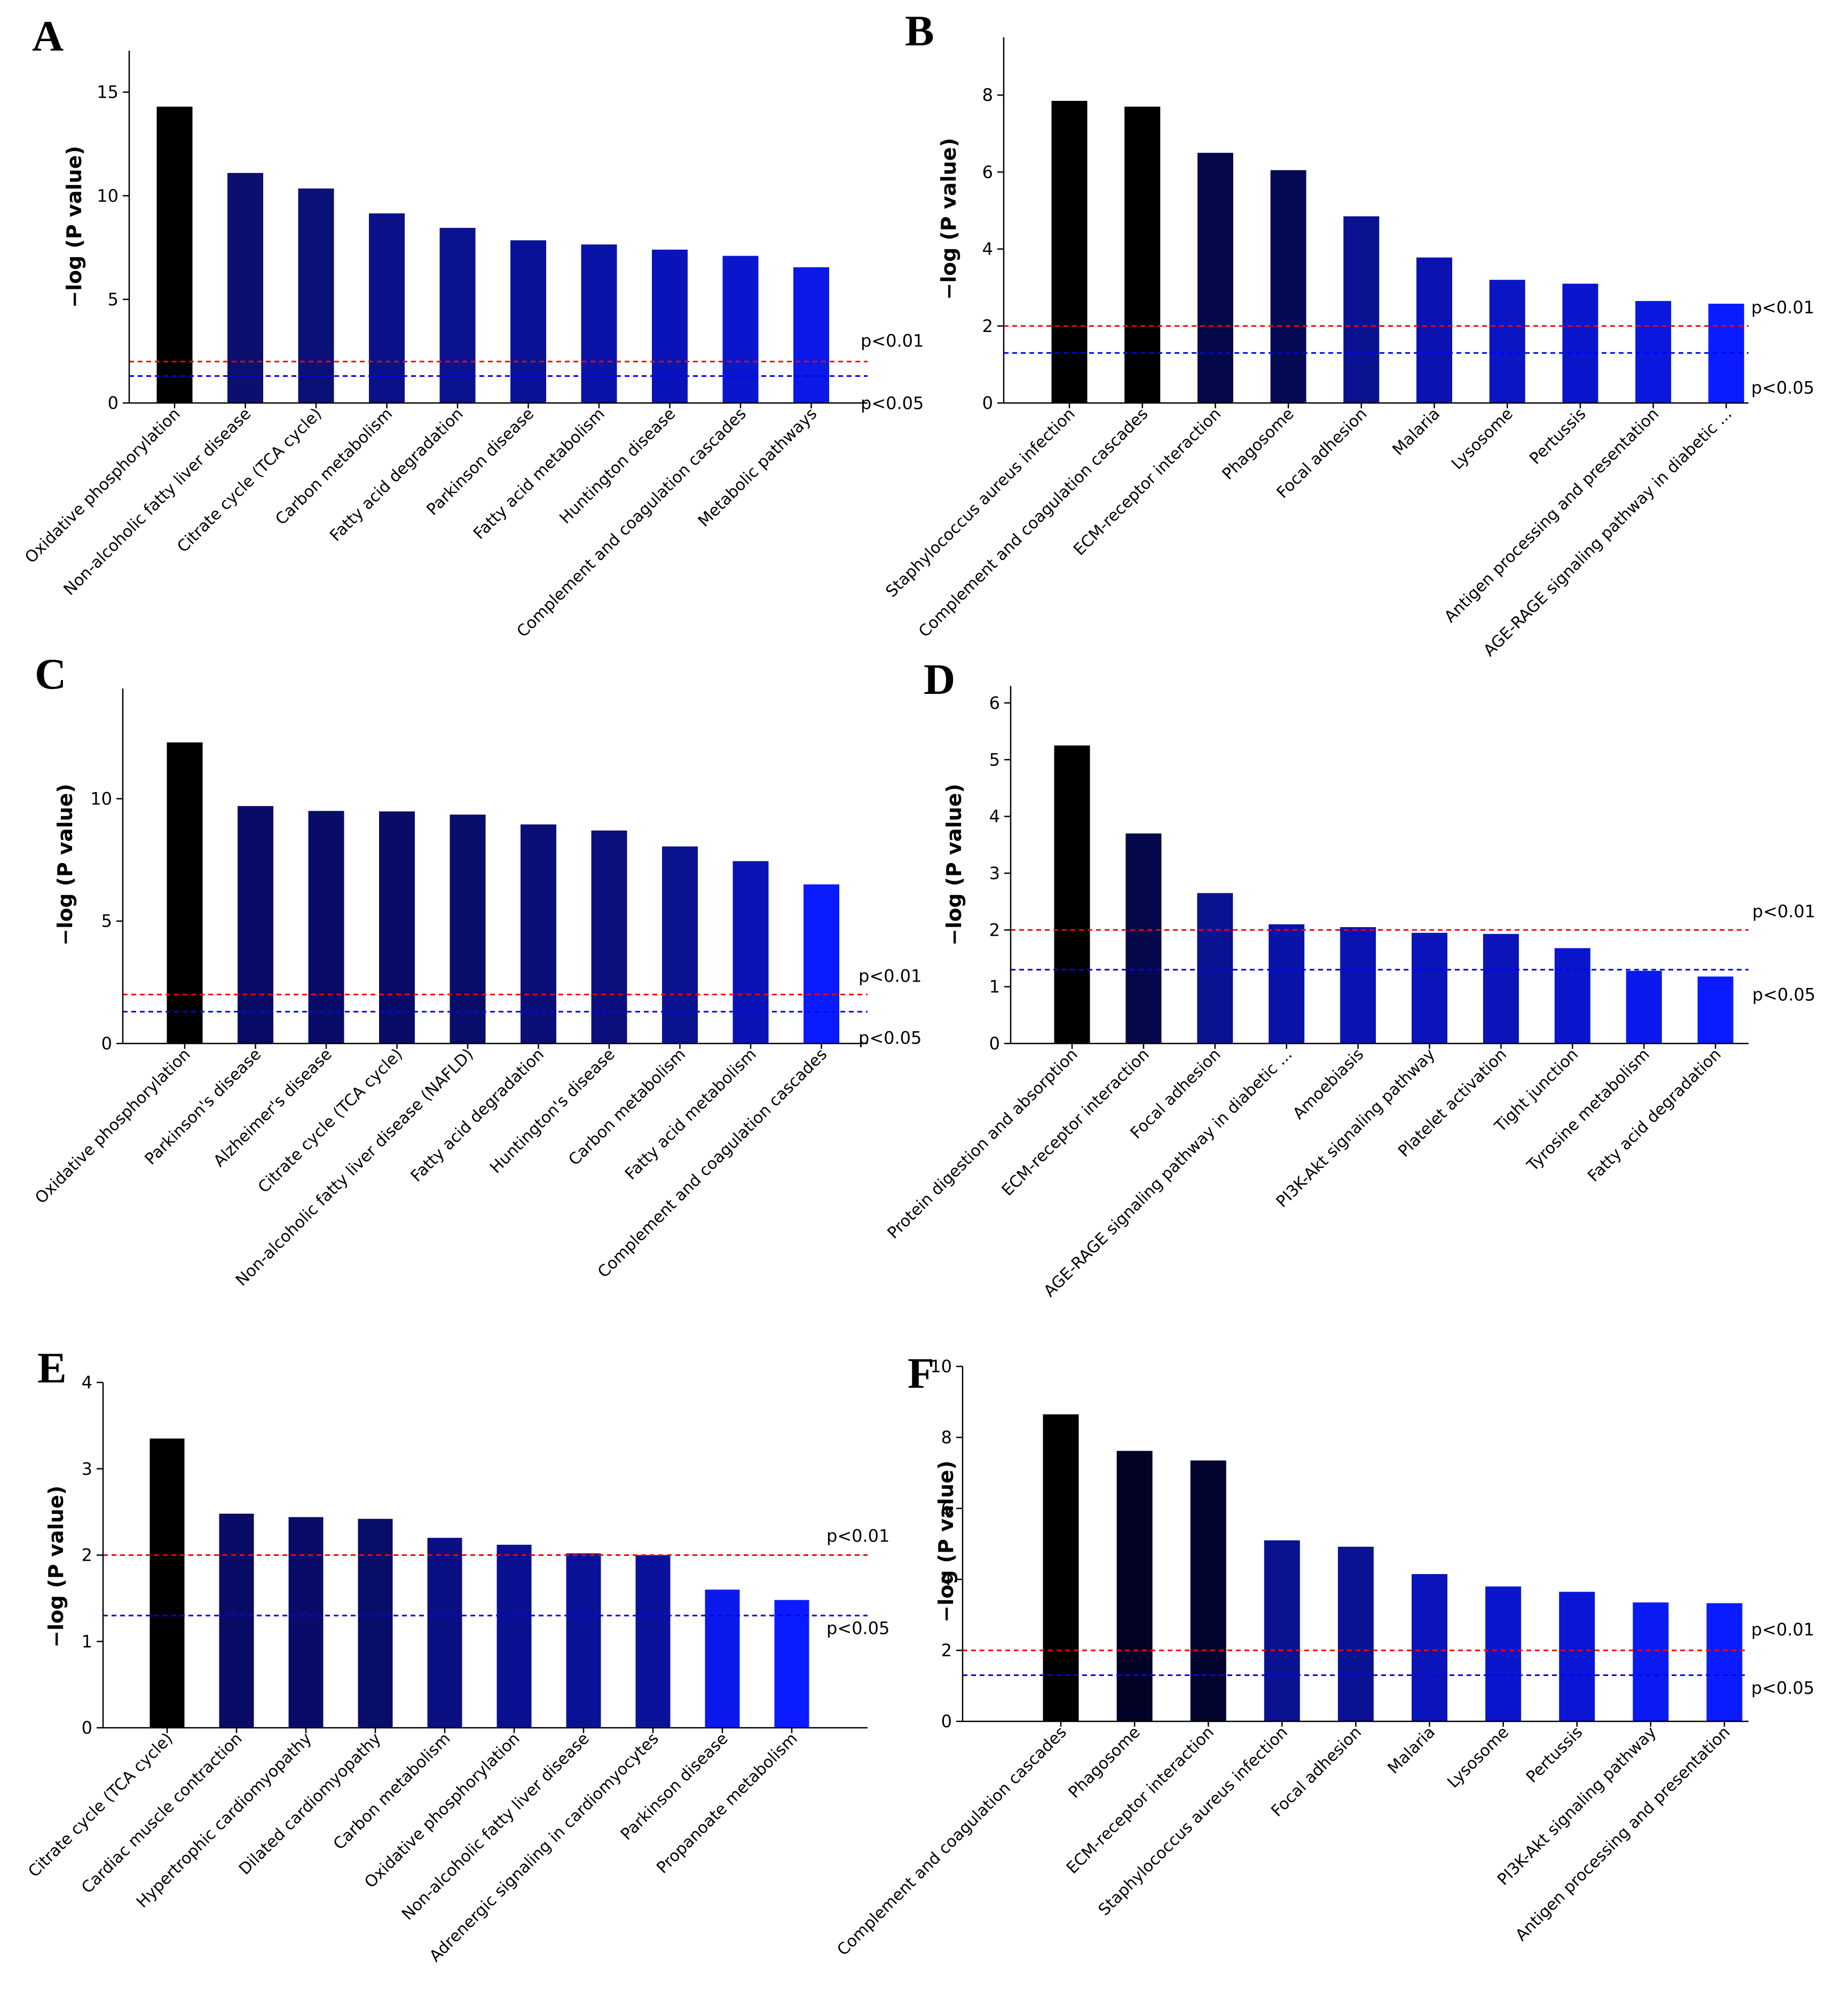  I want to click on category-label: Complement and coagulation cascades, so click(951, 1841).